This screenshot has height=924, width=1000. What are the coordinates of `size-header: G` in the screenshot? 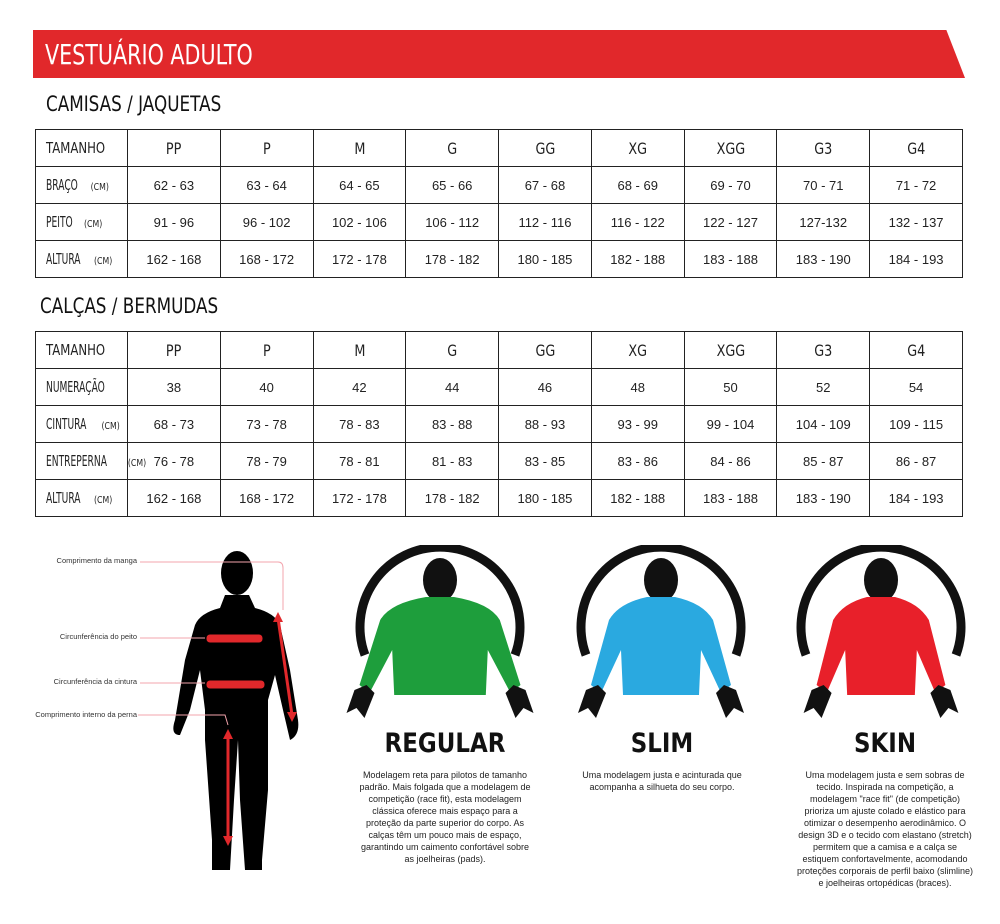 It's located at (452, 148).